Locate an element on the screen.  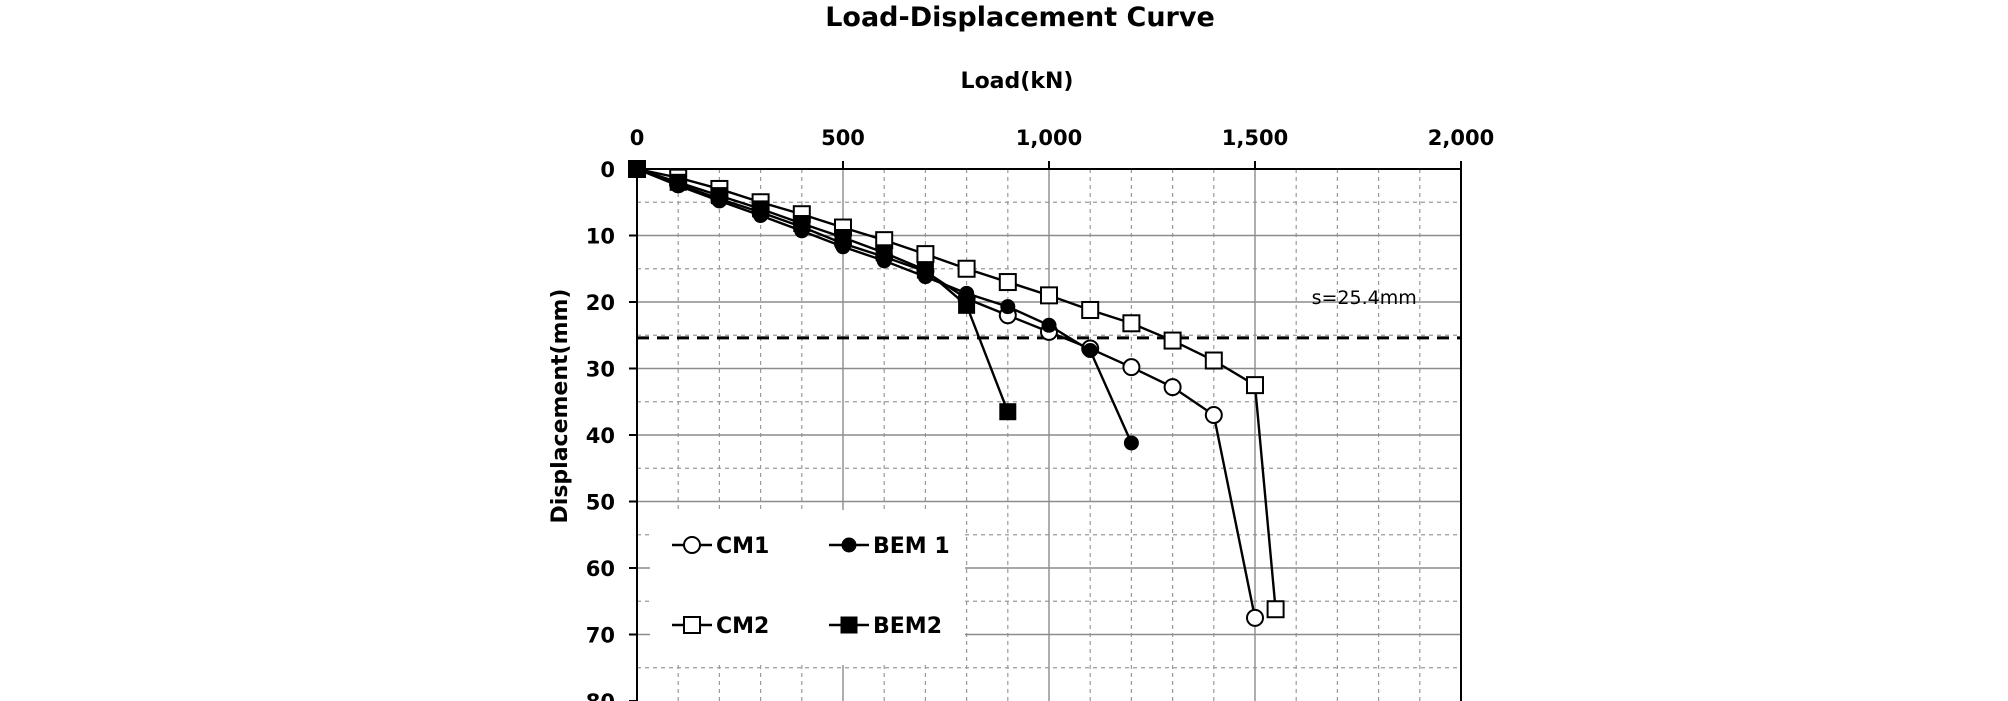
x-tick-label: 1,000 is located at coordinates (1049, 138).